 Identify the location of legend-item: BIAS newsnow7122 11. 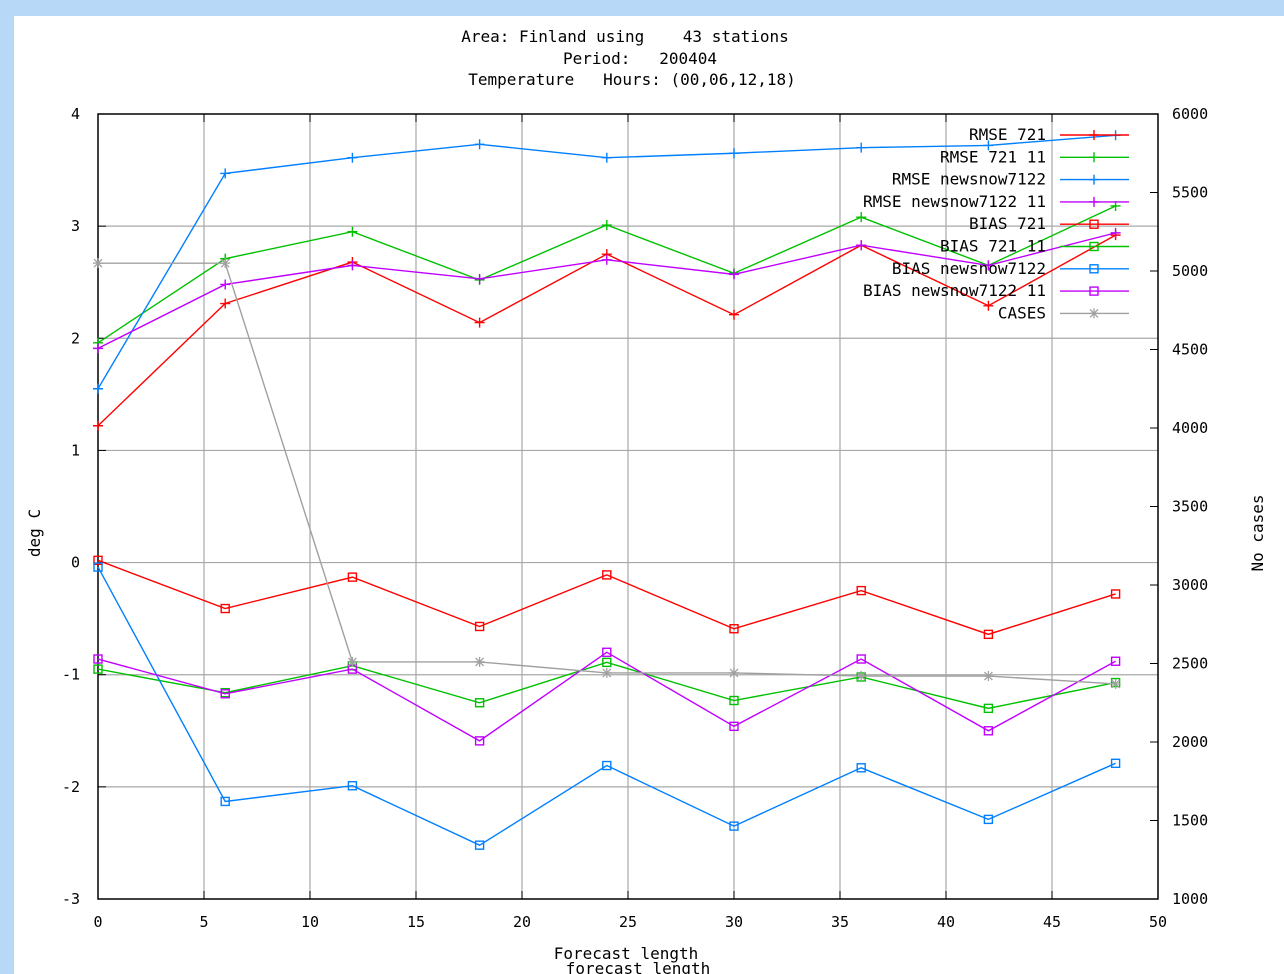
(996, 290).